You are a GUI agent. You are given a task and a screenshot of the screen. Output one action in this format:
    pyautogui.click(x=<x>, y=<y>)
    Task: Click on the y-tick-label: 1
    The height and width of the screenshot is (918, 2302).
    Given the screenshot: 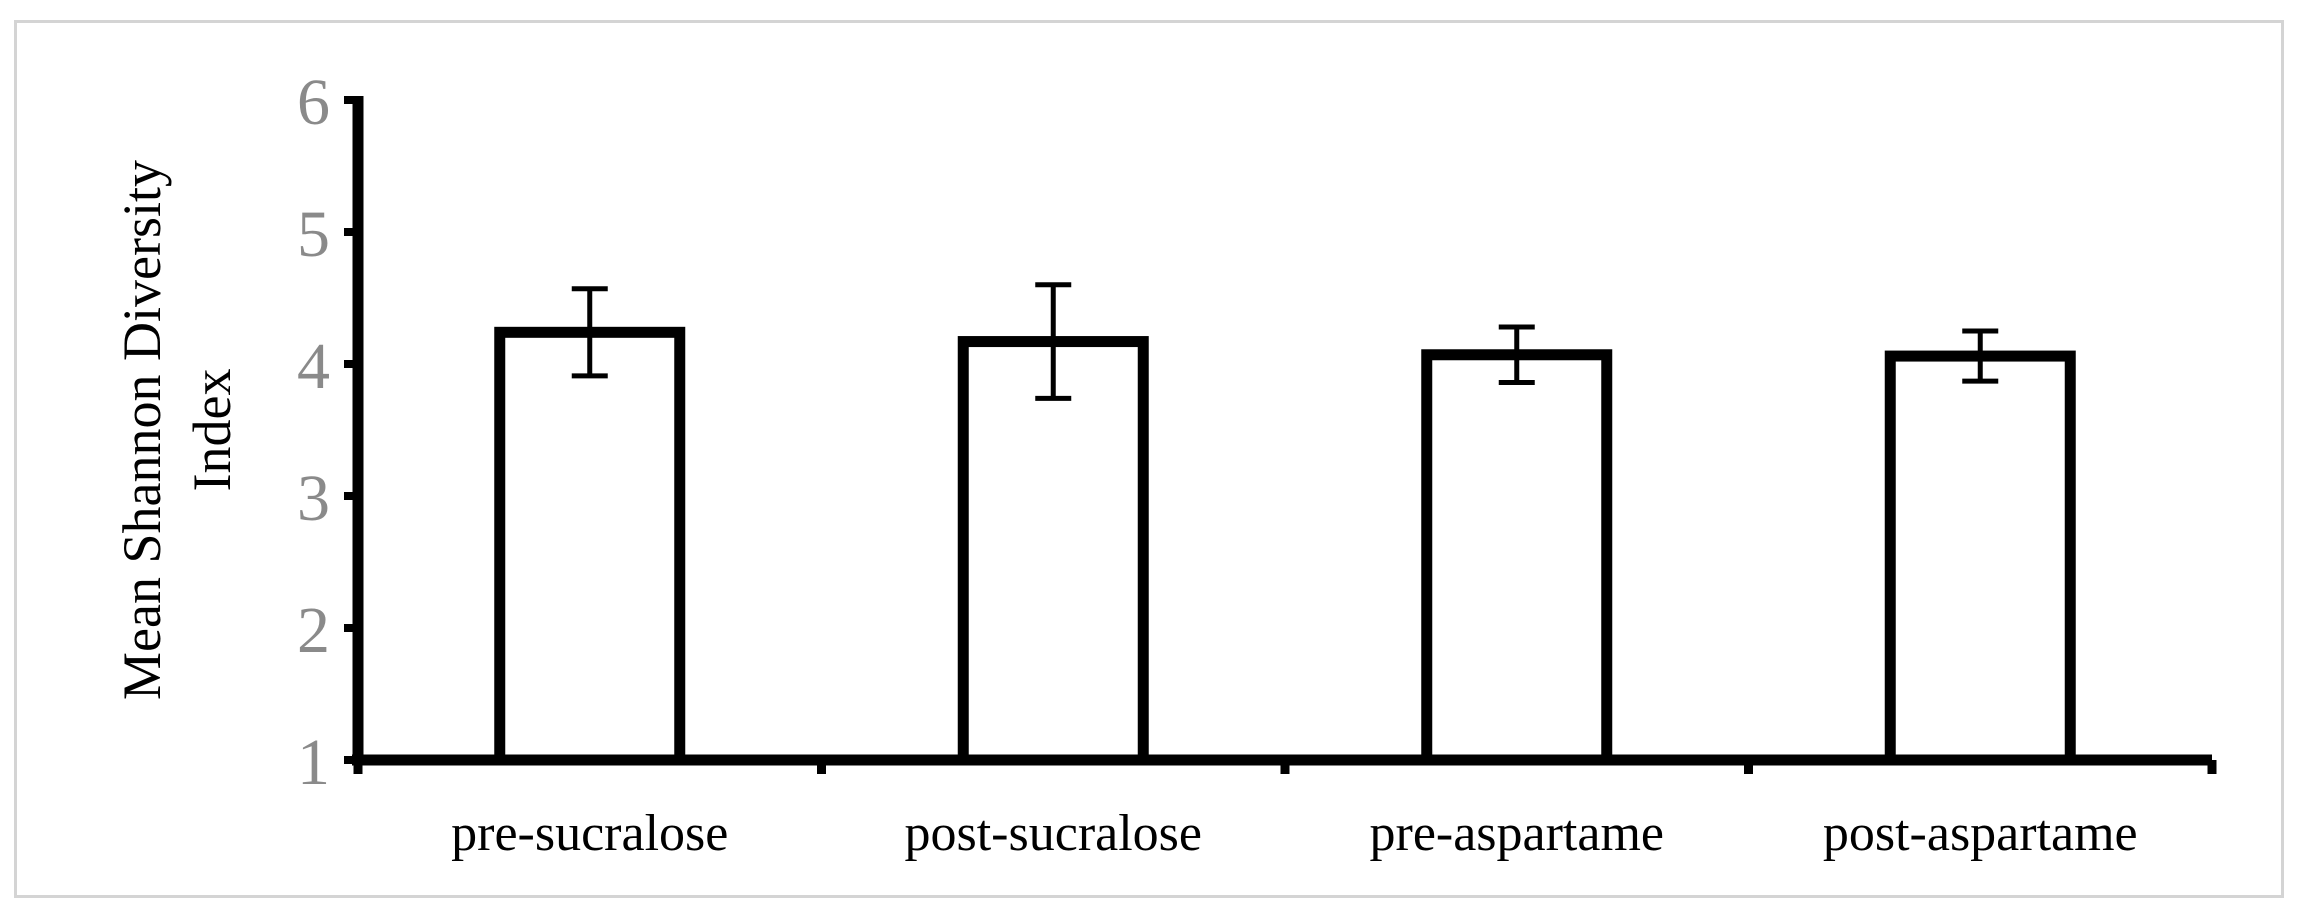 What is the action you would take?
    pyautogui.click(x=313, y=762)
    